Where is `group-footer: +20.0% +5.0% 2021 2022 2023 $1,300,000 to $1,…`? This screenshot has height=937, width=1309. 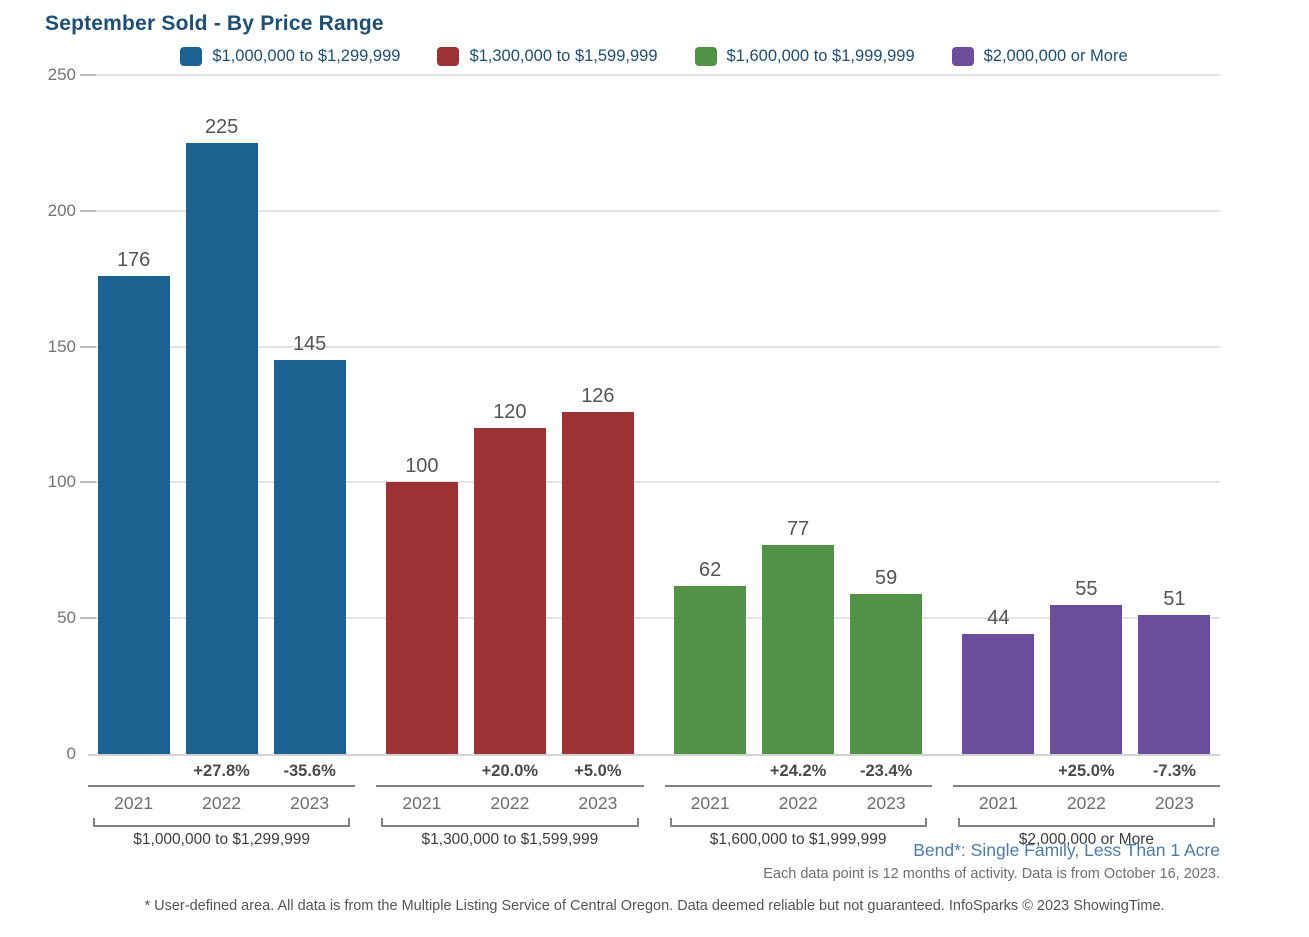
group-footer: +20.0% +5.0% 2021 2022 2023 $1,300,000 to $1,… is located at coordinates (510, 802).